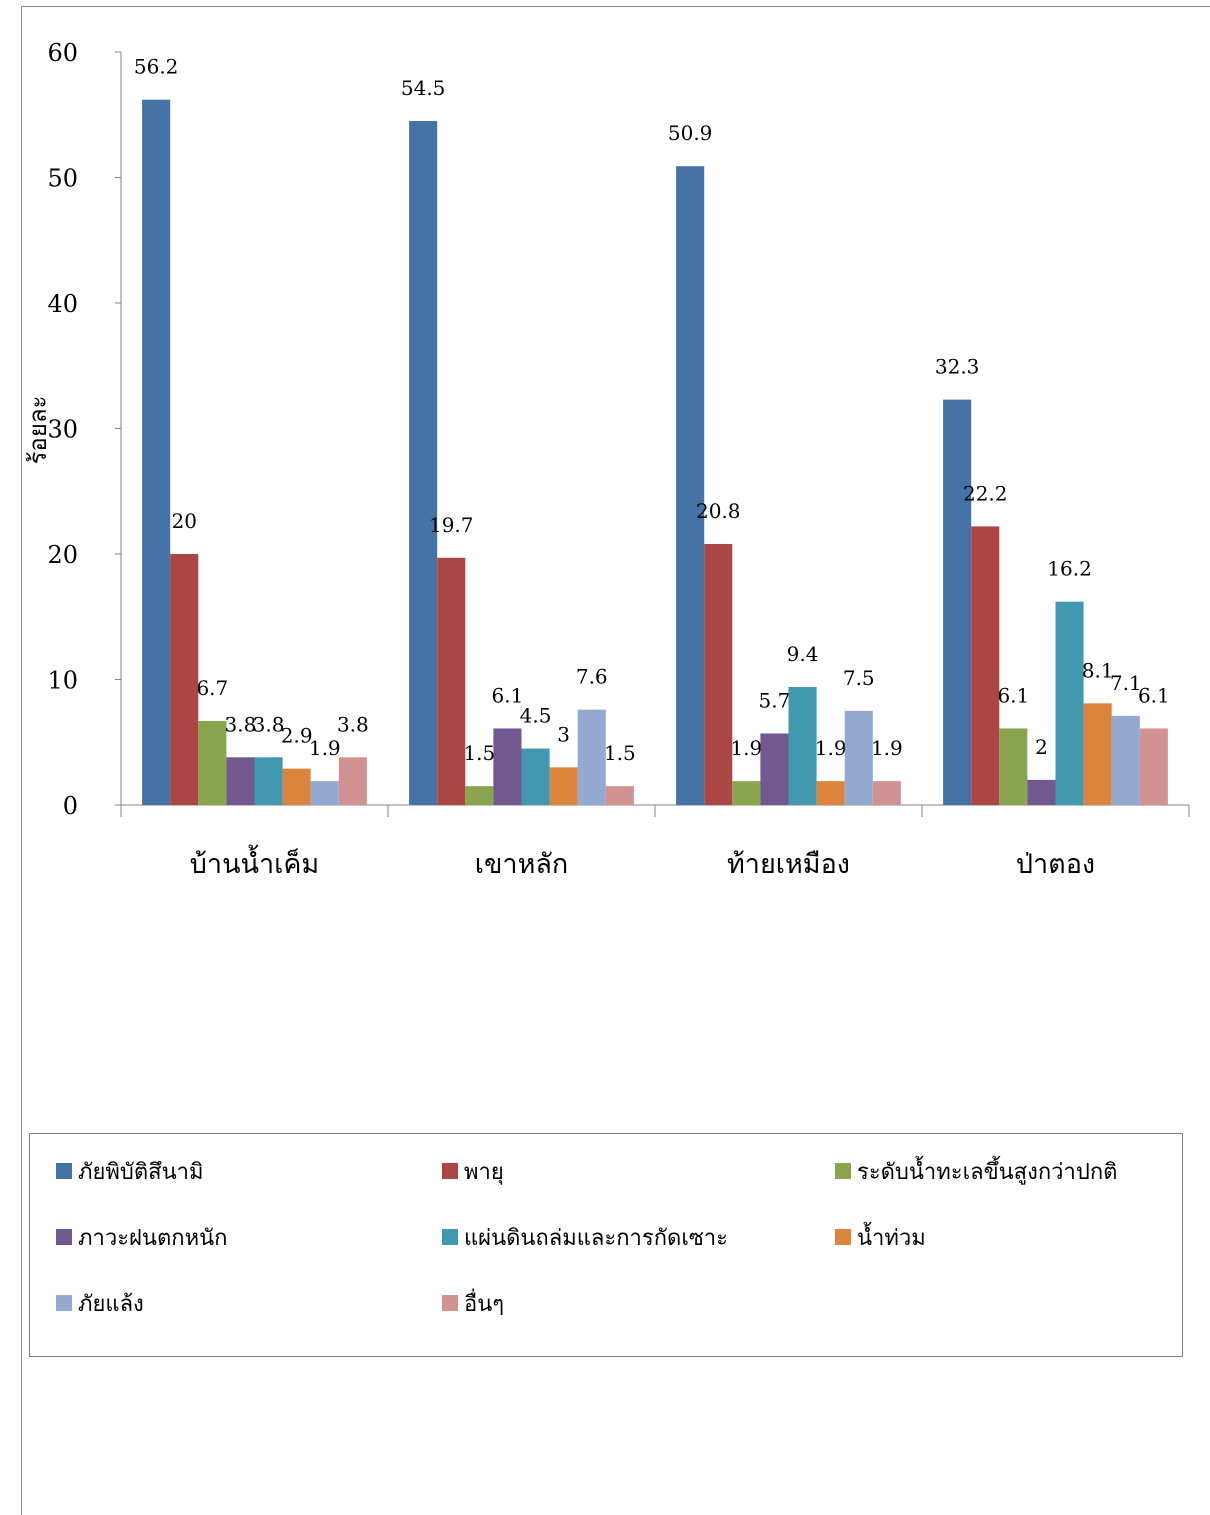 This screenshot has width=1210, height=1515. What do you see at coordinates (987, 1172) in the screenshot?
I see `legend-label: ระดับน้ำทะเลขึ้นสูงกว่าปกติ` at bounding box center [987, 1172].